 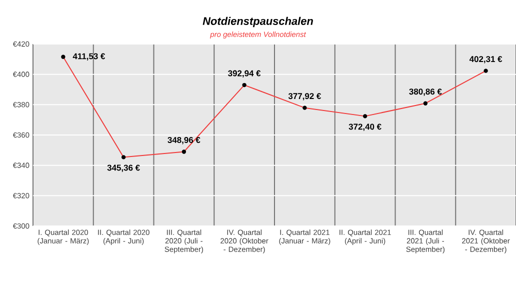 What do you see at coordinates (305, 96) in the screenshot?
I see `data-label: 377,92 €` at bounding box center [305, 96].